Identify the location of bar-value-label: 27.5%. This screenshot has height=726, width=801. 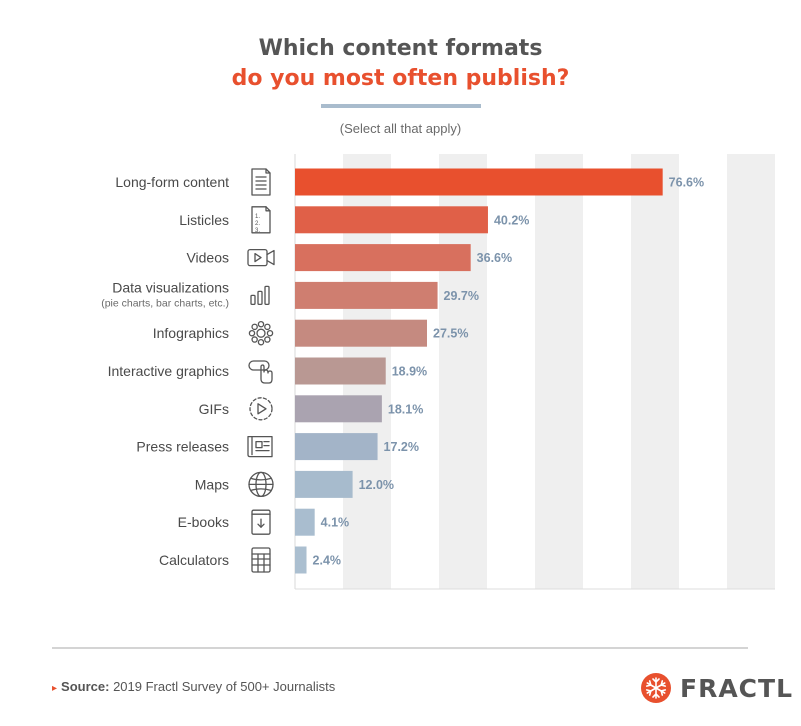
(450, 334).